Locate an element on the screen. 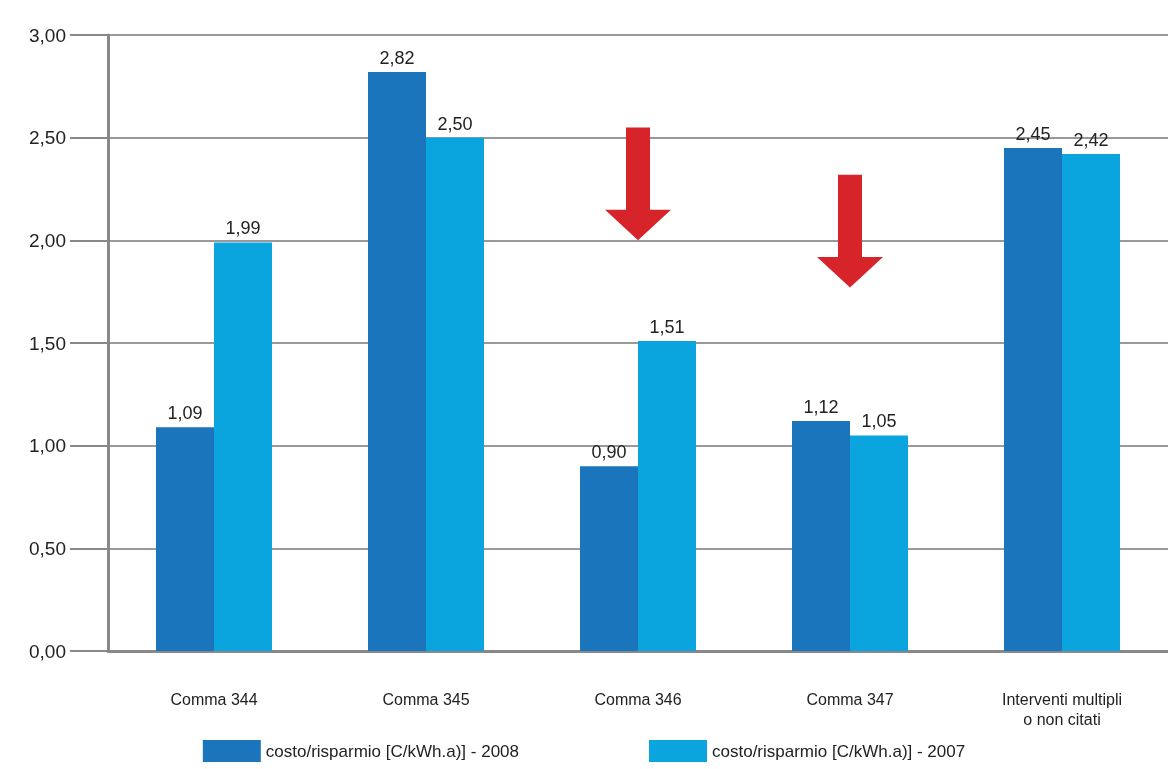 The height and width of the screenshot is (769, 1168). y-tick-label: 2,00 is located at coordinates (47, 240).